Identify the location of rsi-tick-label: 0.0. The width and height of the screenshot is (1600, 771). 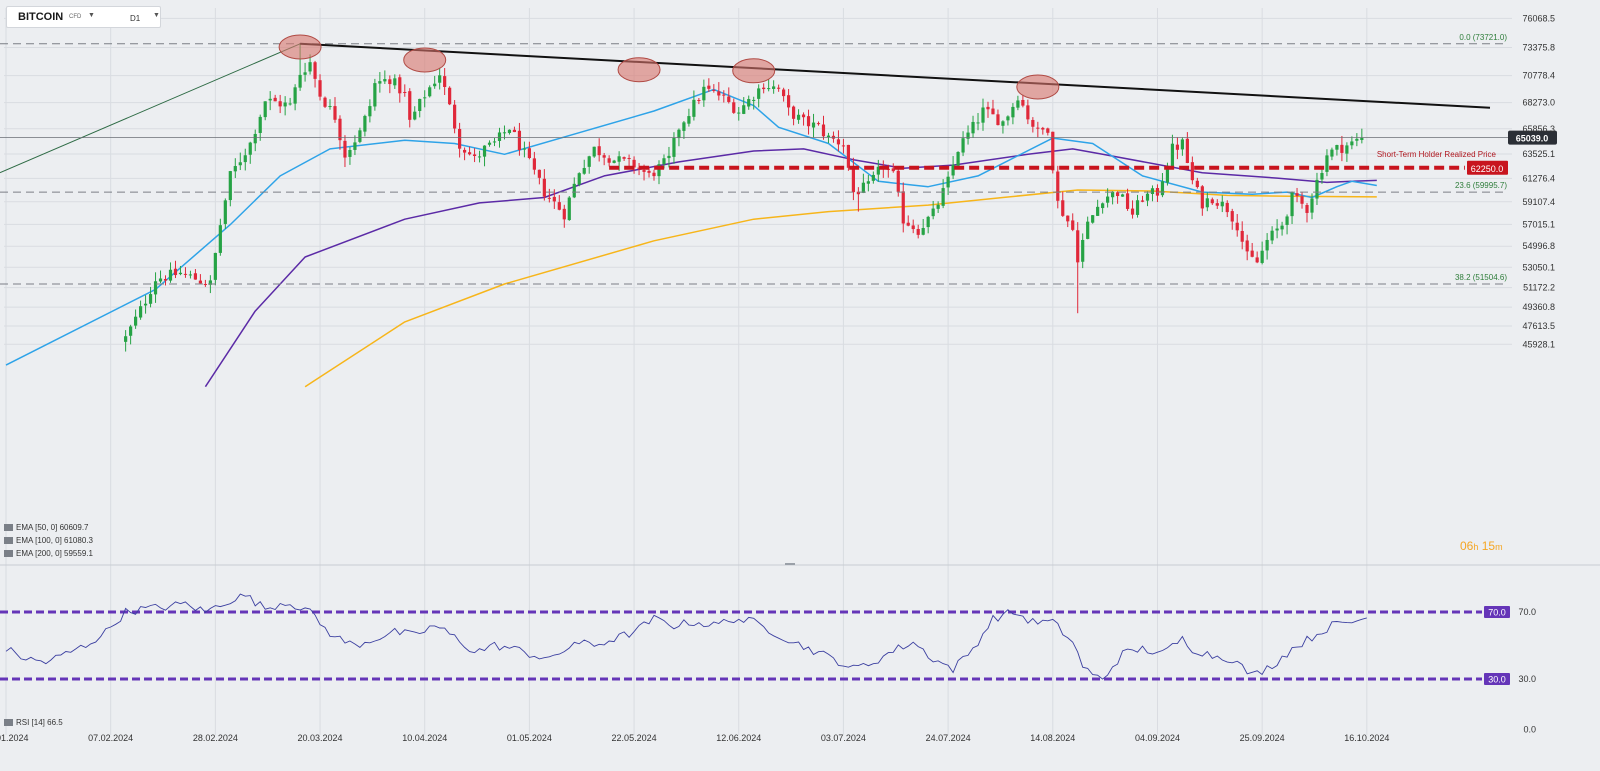
(1529, 729).